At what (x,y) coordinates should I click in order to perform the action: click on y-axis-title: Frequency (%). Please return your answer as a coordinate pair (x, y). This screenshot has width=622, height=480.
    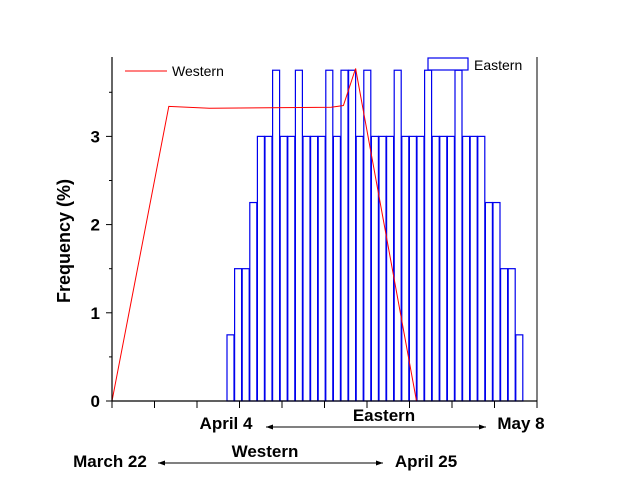
    Looking at the image, I should click on (64, 241).